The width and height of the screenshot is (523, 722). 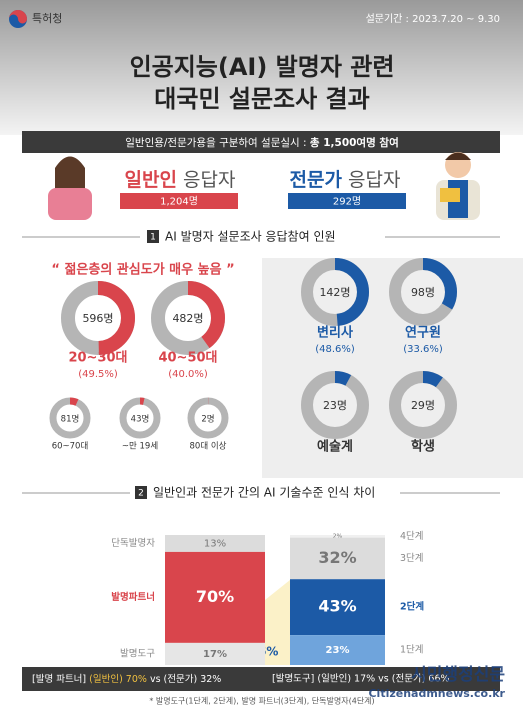 I want to click on footer-line1: [발명 파트너] (일반인) 70% vs (전문가) 32%, so click(x=126, y=679).